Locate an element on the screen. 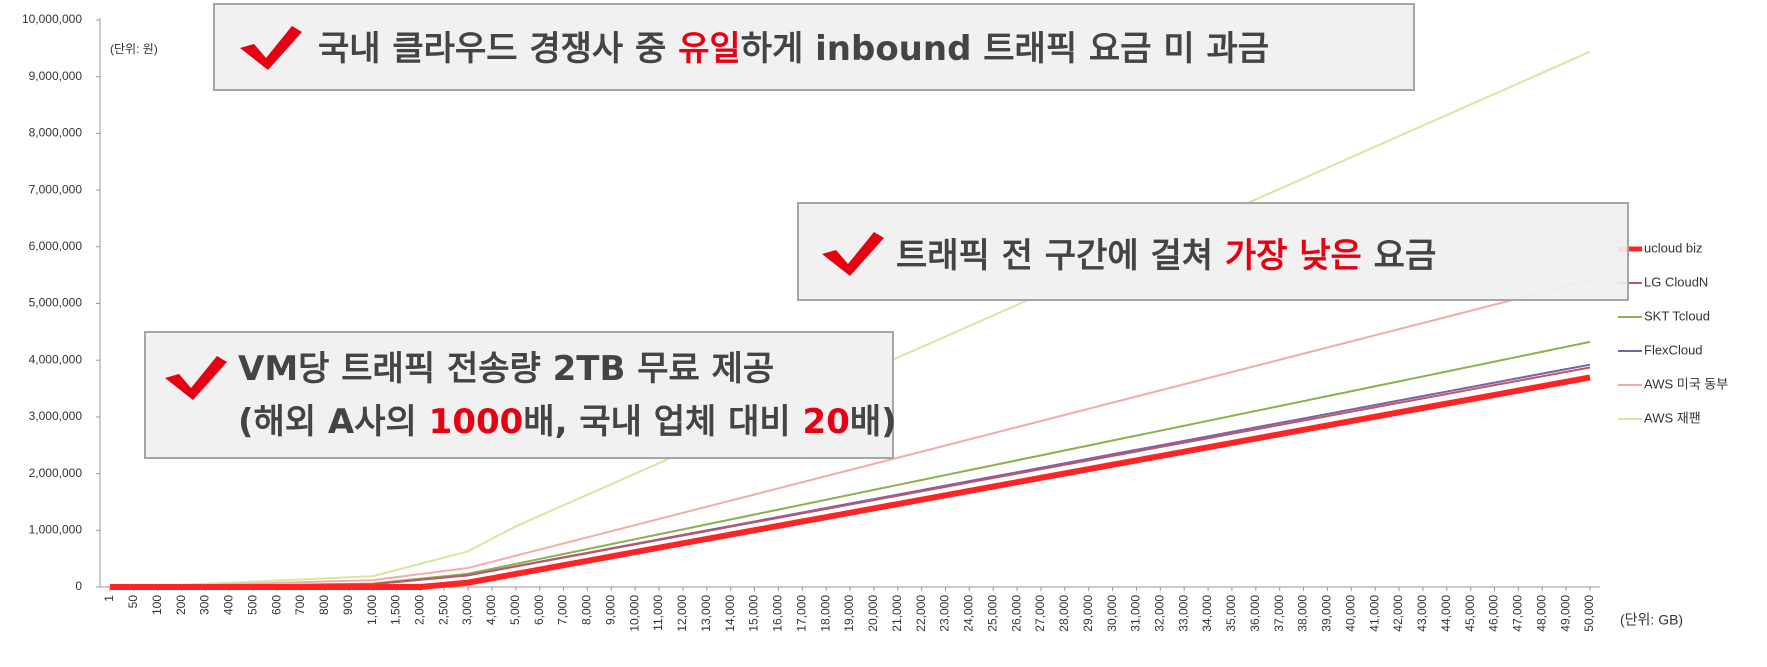 This screenshot has height=667, width=1767. annotation-text: VM당 트래픽 전송량 2TB 무료 제공 is located at coordinates (506, 369).